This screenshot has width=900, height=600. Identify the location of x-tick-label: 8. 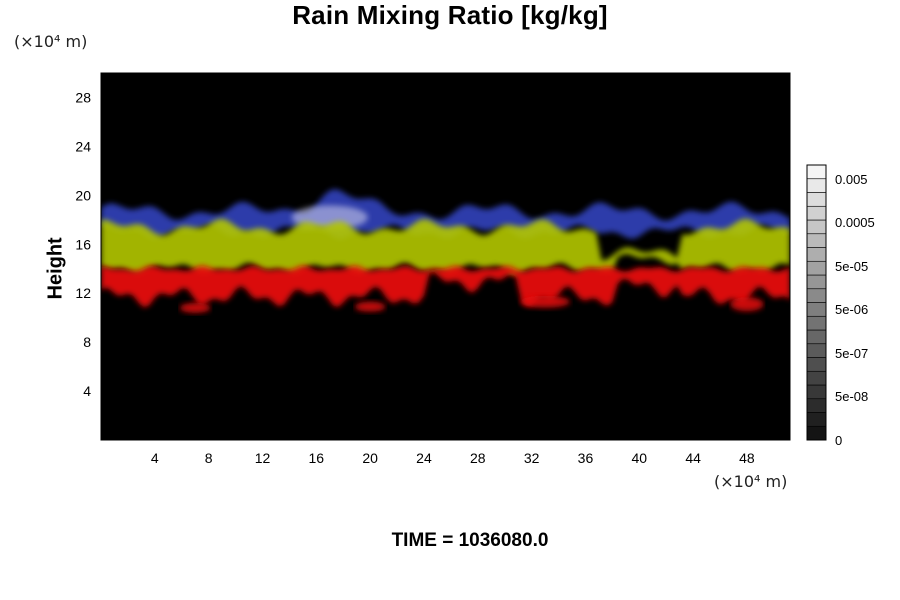
(209, 458).